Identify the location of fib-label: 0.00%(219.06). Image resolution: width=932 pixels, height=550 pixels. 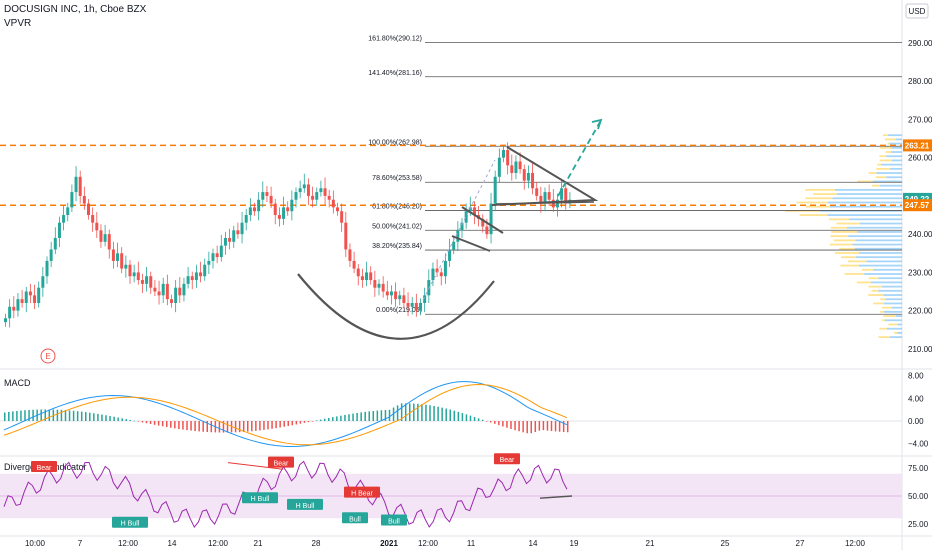
(399, 310).